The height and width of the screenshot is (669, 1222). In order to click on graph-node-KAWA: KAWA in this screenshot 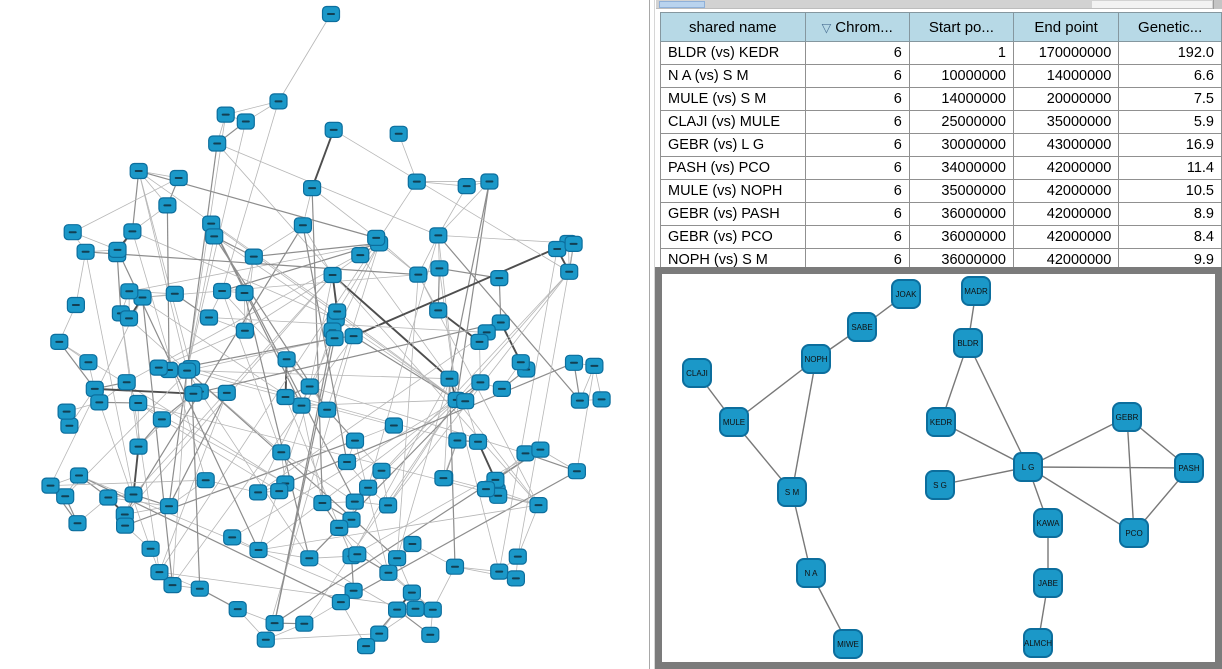, I will do `click(1048, 523)`.